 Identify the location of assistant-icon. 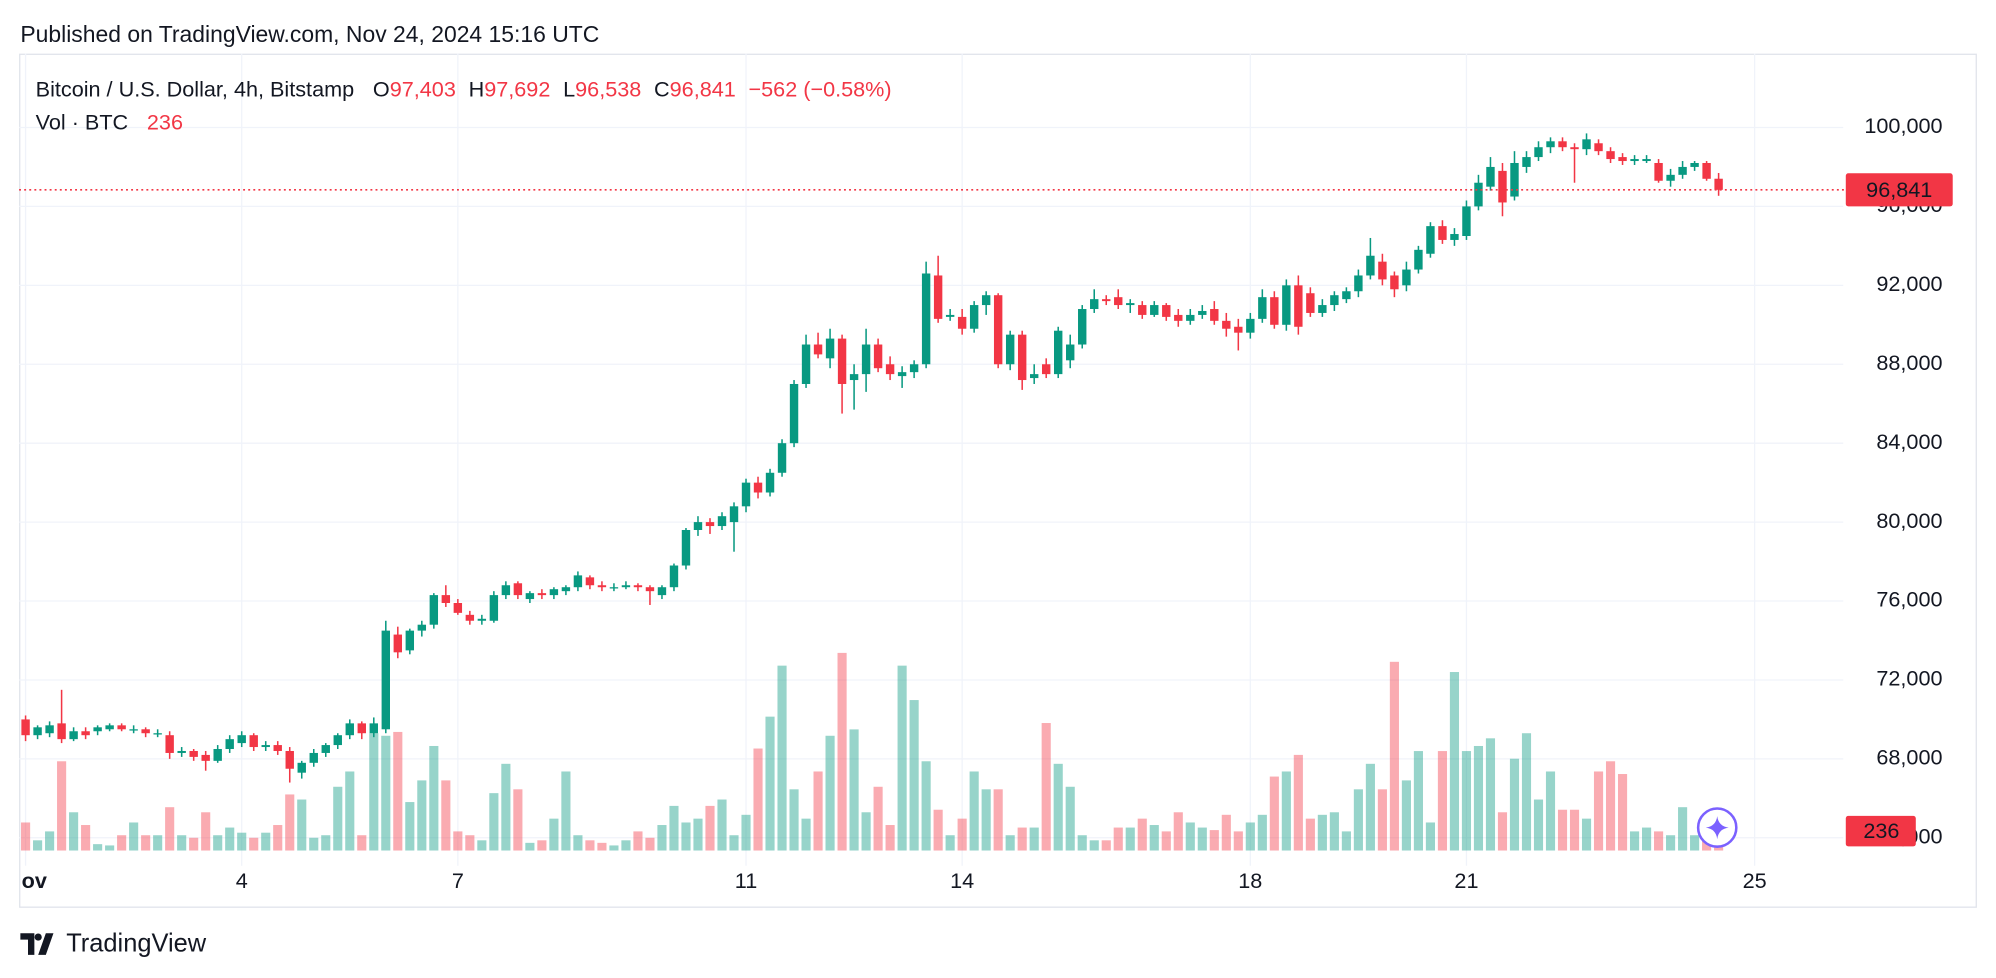
(1717, 827).